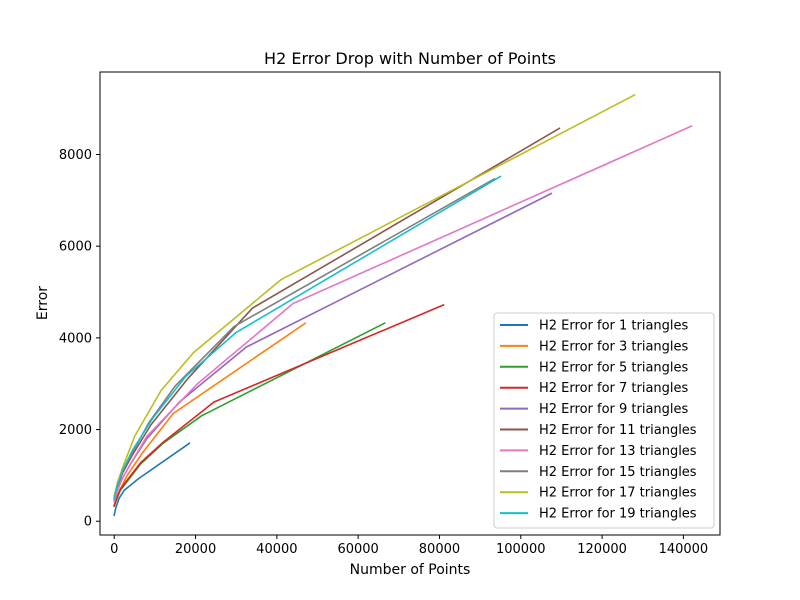 Image resolution: width=800 pixels, height=600 pixels. I want to click on x-tick-label: 20000, so click(195, 549).